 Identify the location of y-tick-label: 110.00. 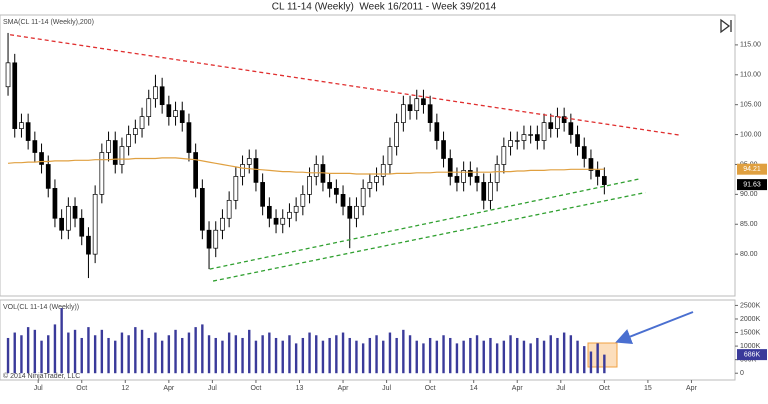
(750, 75).